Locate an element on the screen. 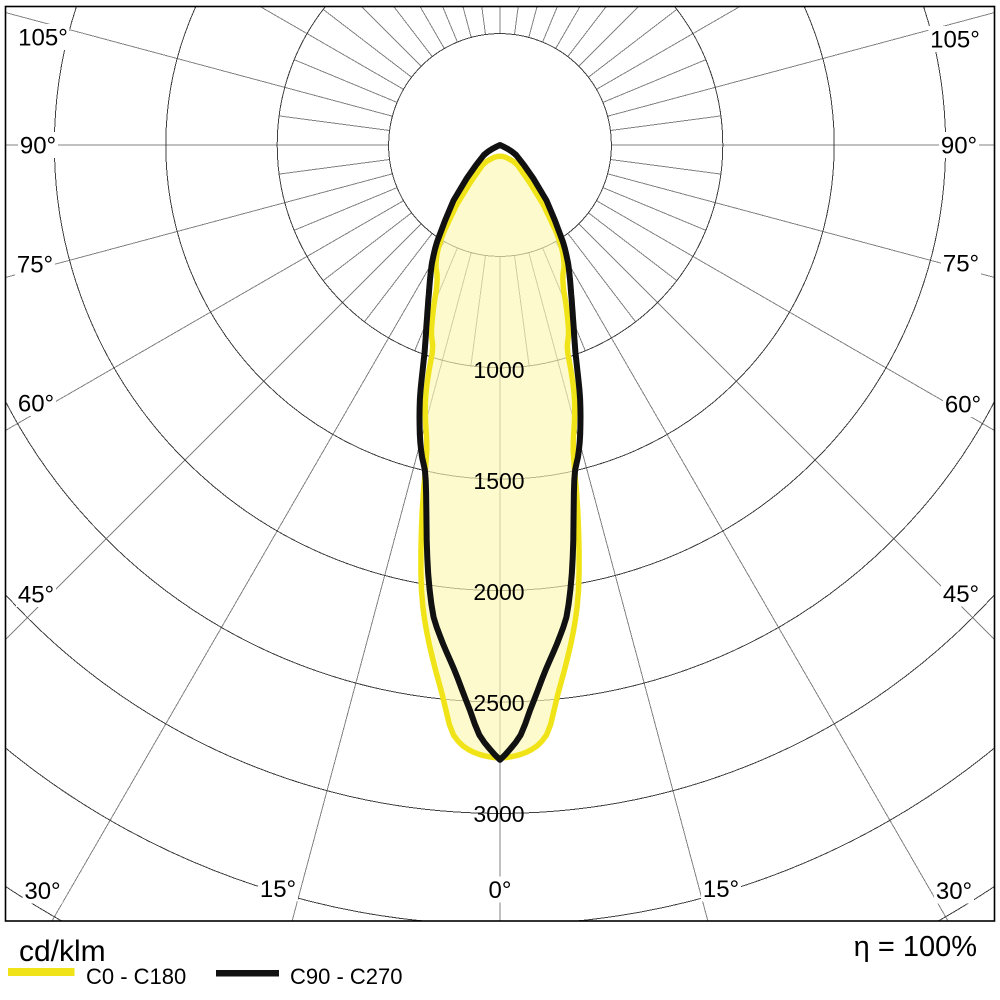 The width and height of the screenshot is (1000, 1000). svg-text: 2000 is located at coordinates (498, 592).